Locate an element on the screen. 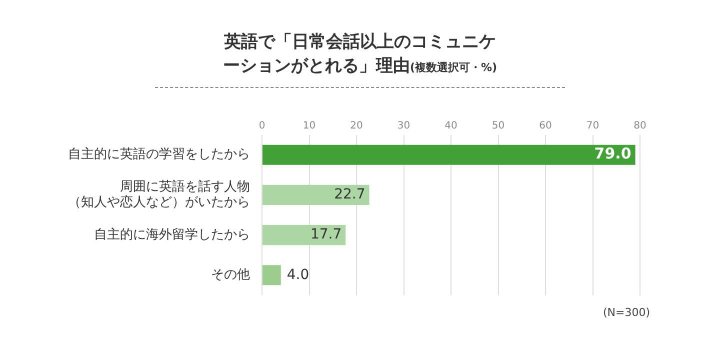  x-tick-label: 30 is located at coordinates (403, 126).